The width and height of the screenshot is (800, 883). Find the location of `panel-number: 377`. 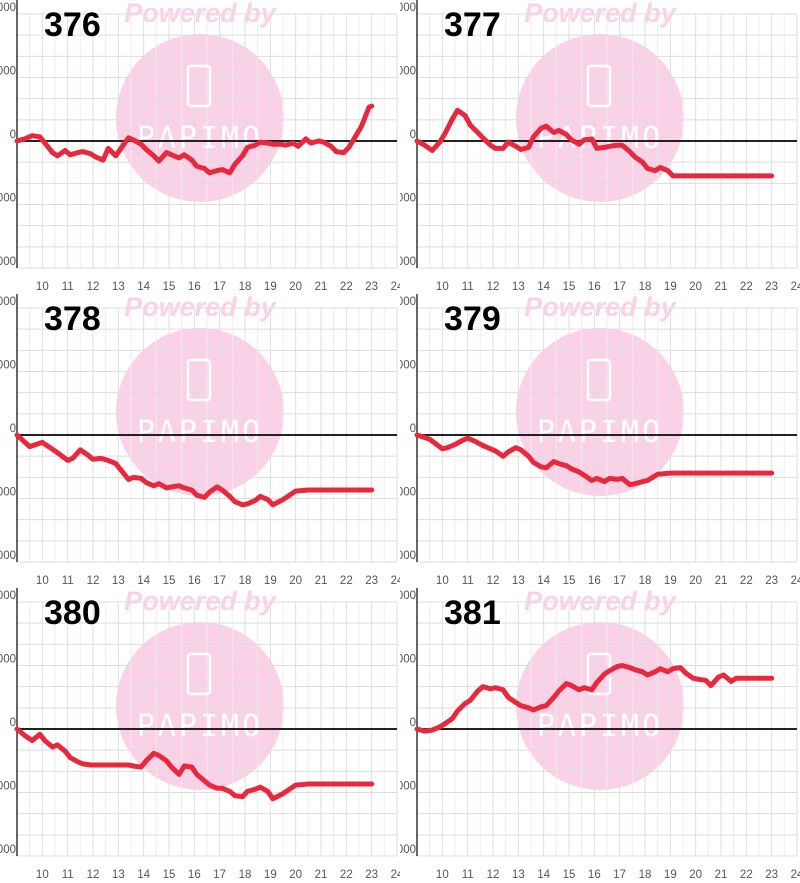

panel-number: 377 is located at coordinates (472, 25).